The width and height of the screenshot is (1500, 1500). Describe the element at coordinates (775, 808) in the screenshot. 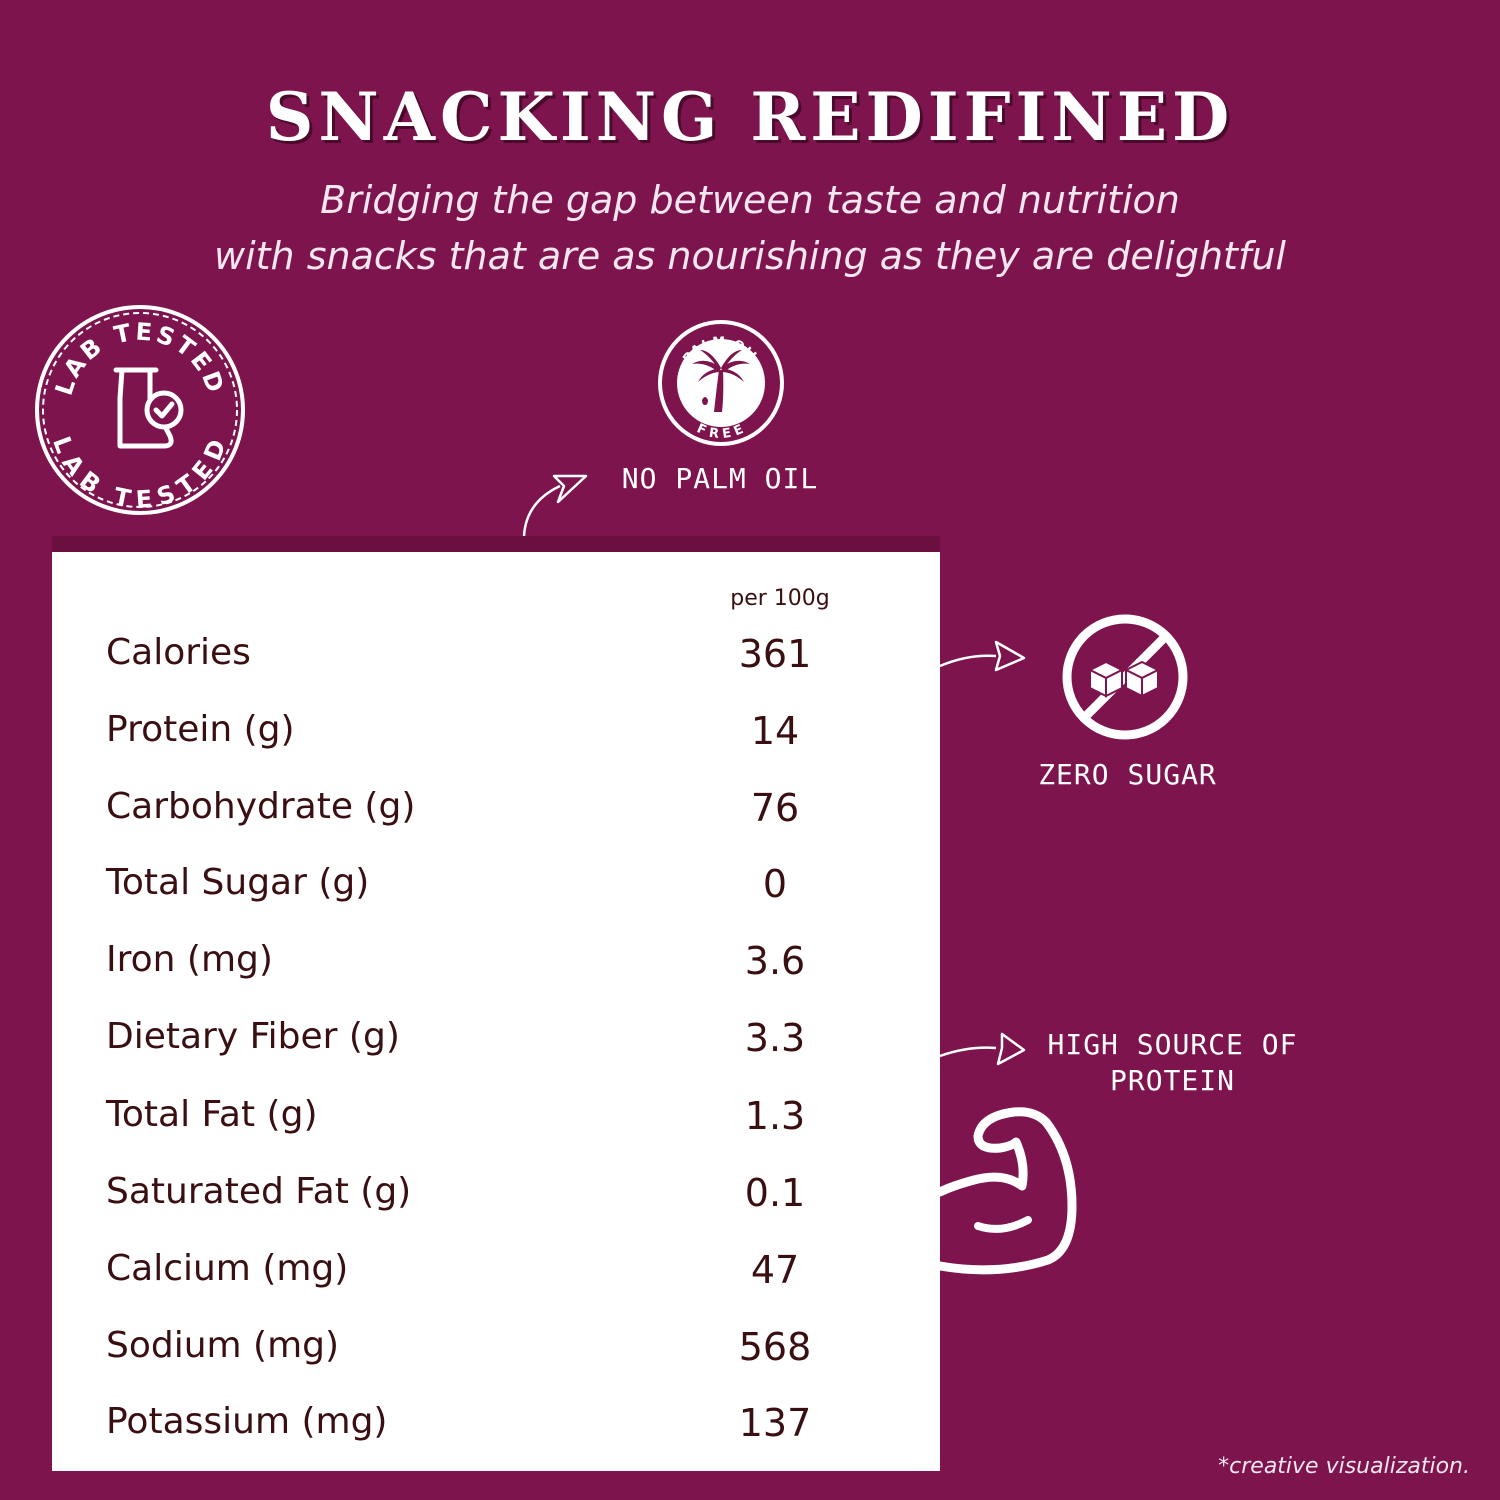

I see `nutrient-value: 76` at that location.